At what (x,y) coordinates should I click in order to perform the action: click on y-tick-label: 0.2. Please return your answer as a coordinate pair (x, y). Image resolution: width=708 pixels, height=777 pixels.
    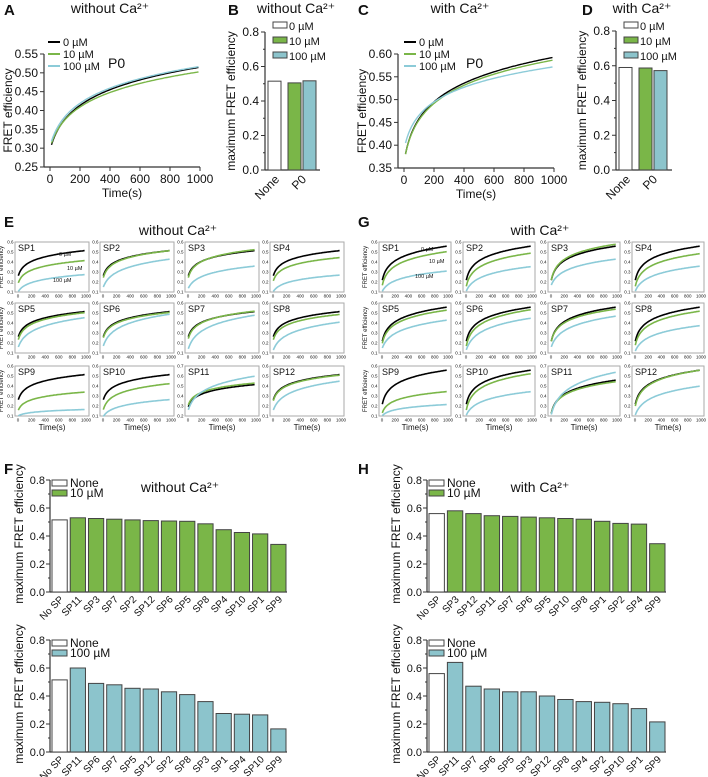
    Looking at the image, I should click on (180, 282).